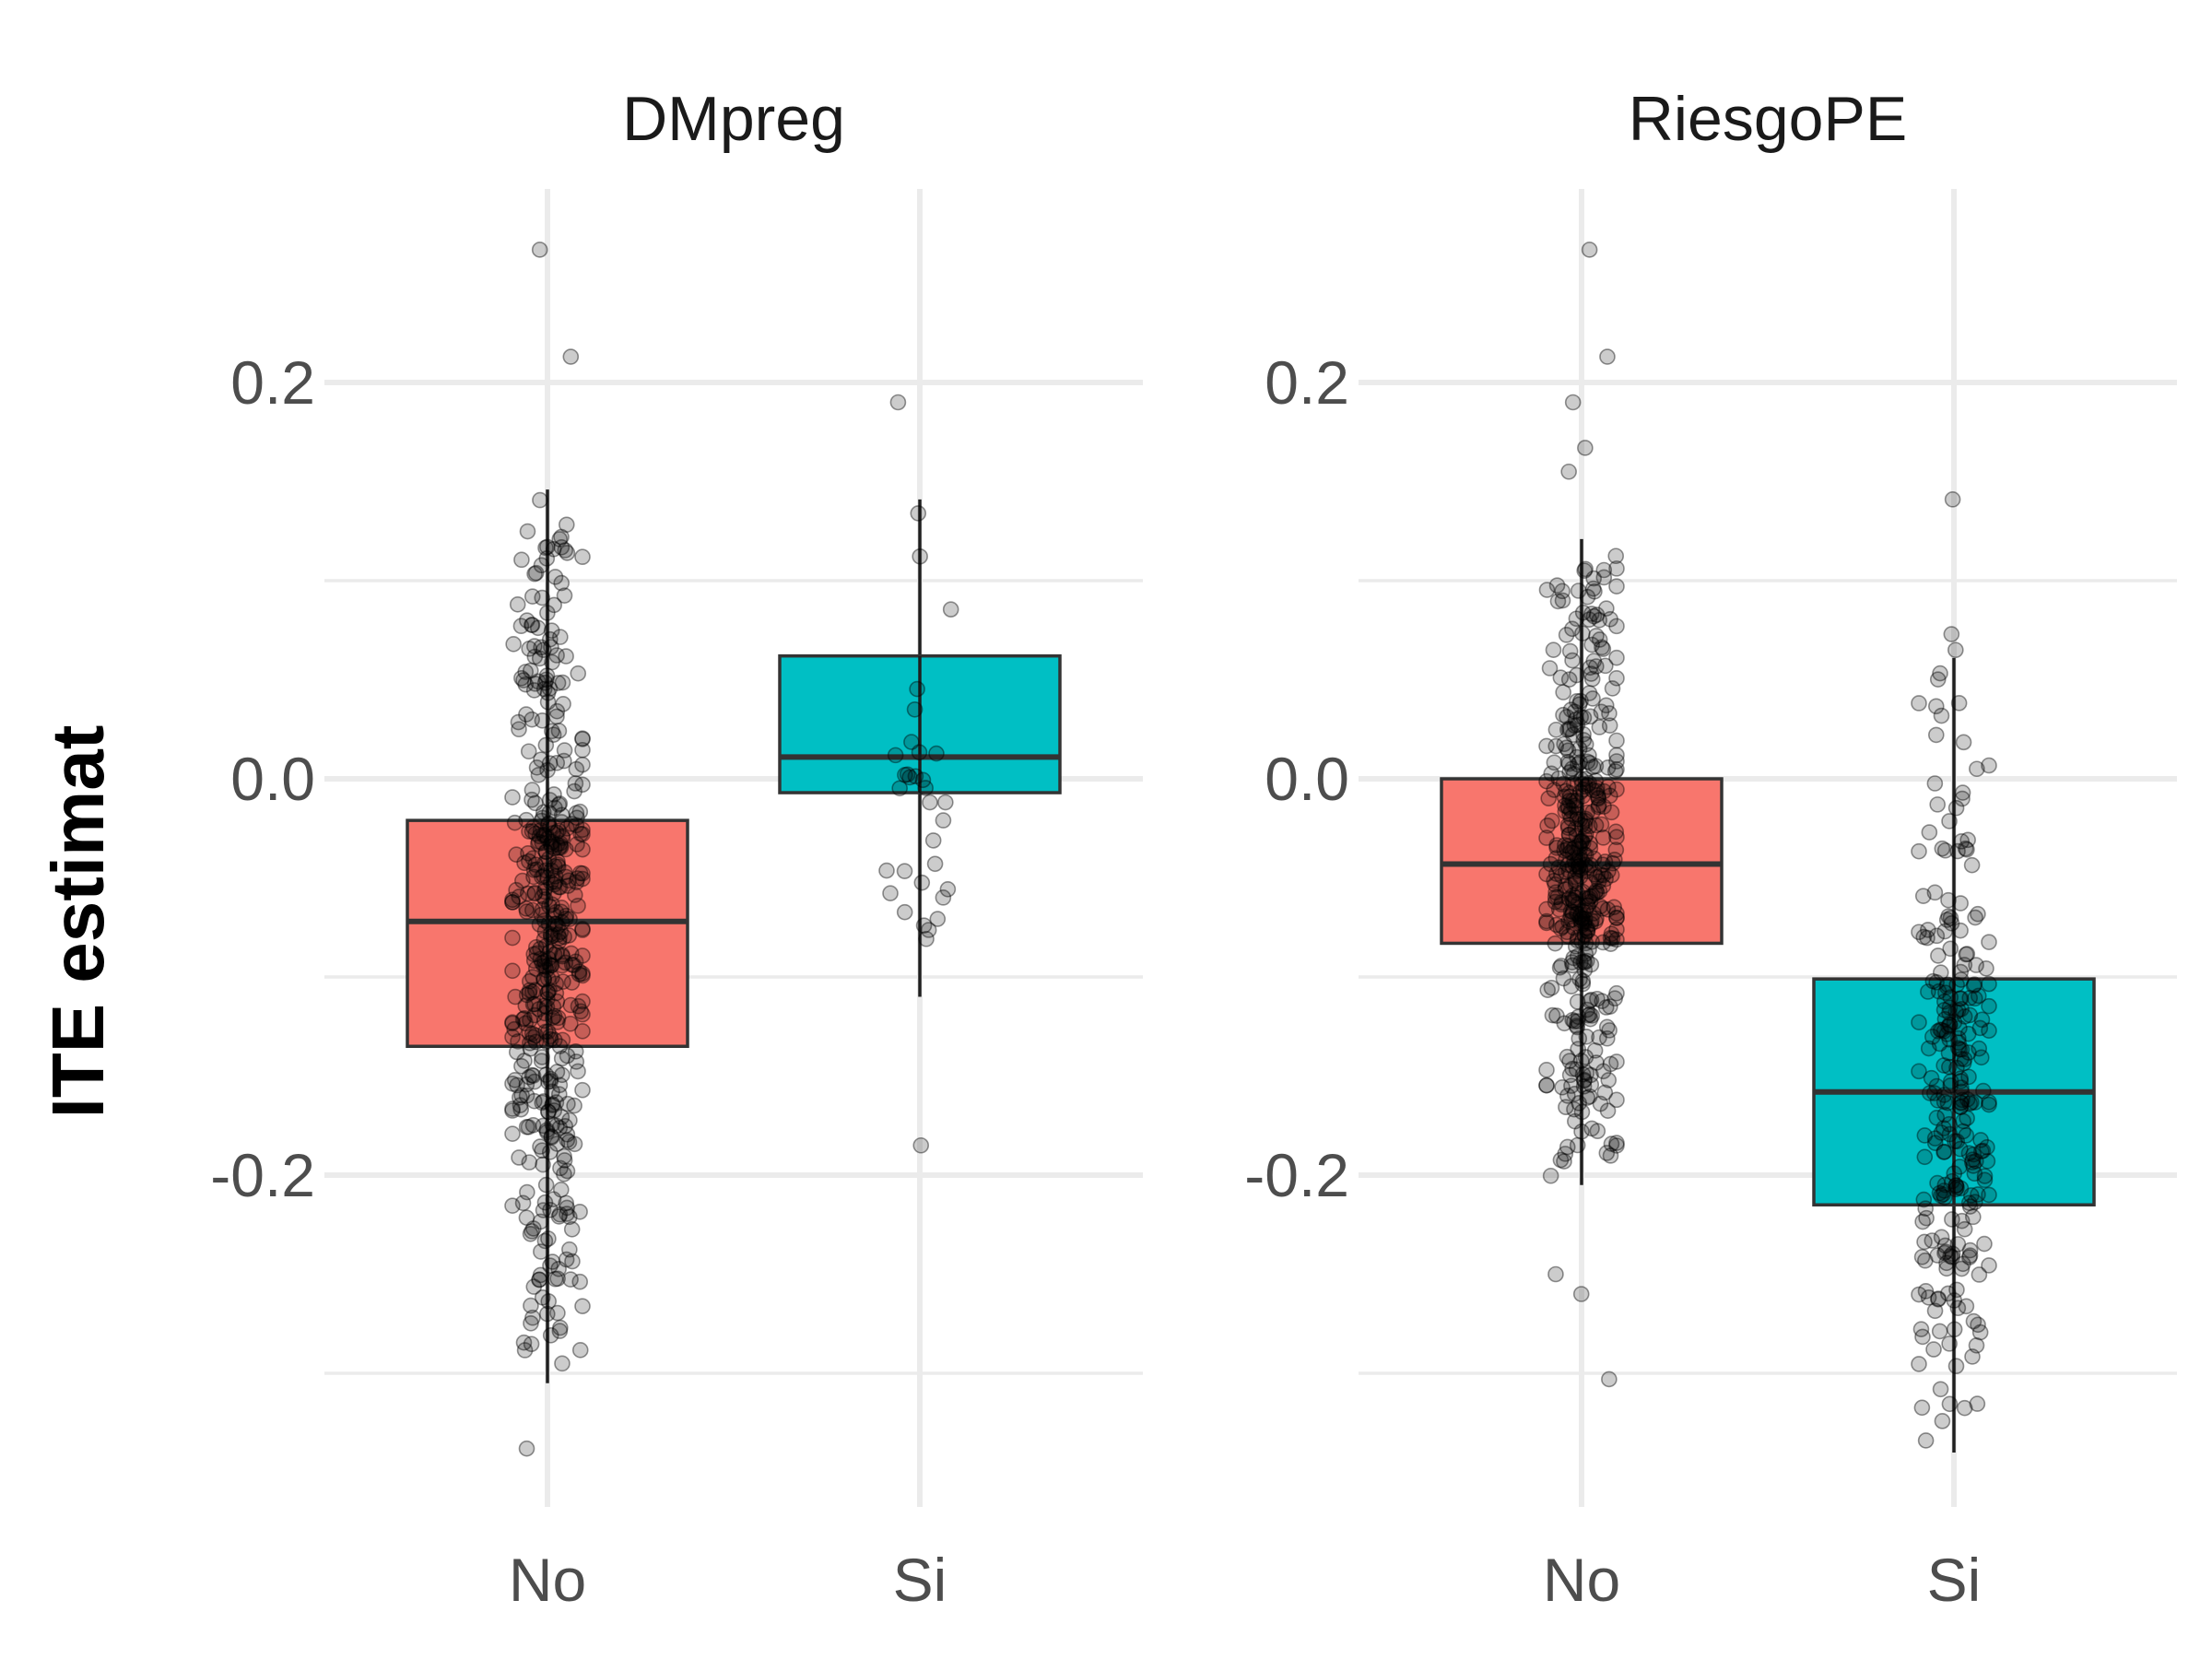 The image size is (2212, 1659). I want to click on y-tick-label: -0.2, so click(262, 1175).